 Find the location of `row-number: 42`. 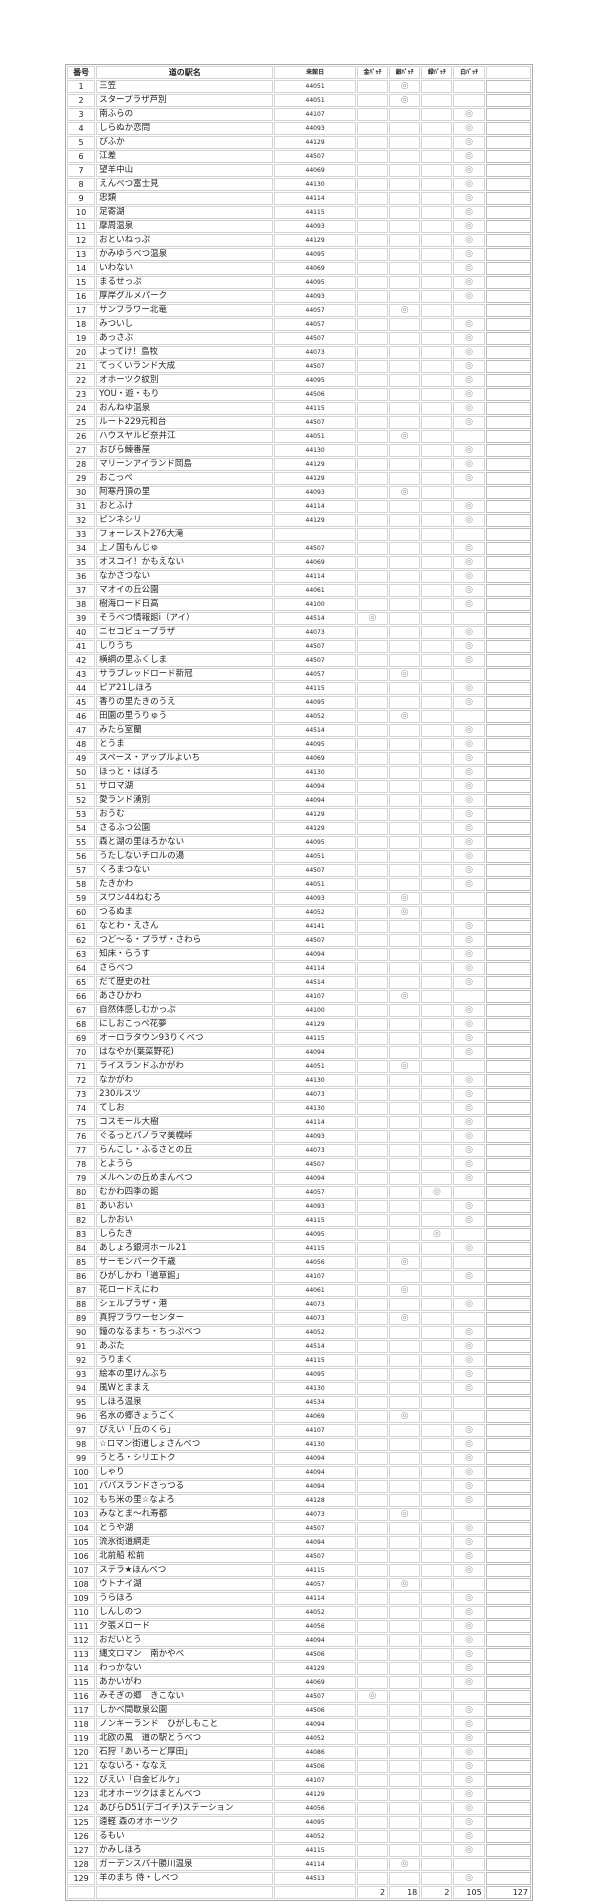

row-number: 42 is located at coordinates (81, 660).